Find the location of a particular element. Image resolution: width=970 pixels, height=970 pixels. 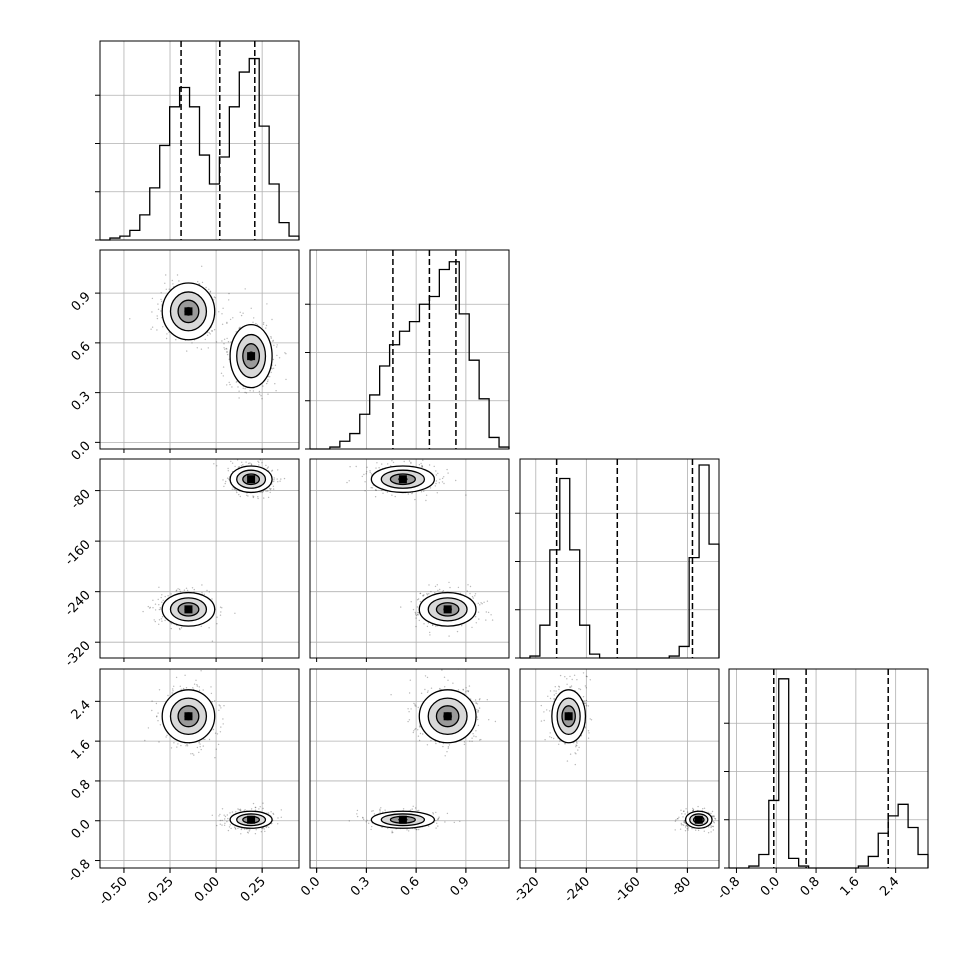

x-tick-label: 0.8 is located at coordinates (810, 886).